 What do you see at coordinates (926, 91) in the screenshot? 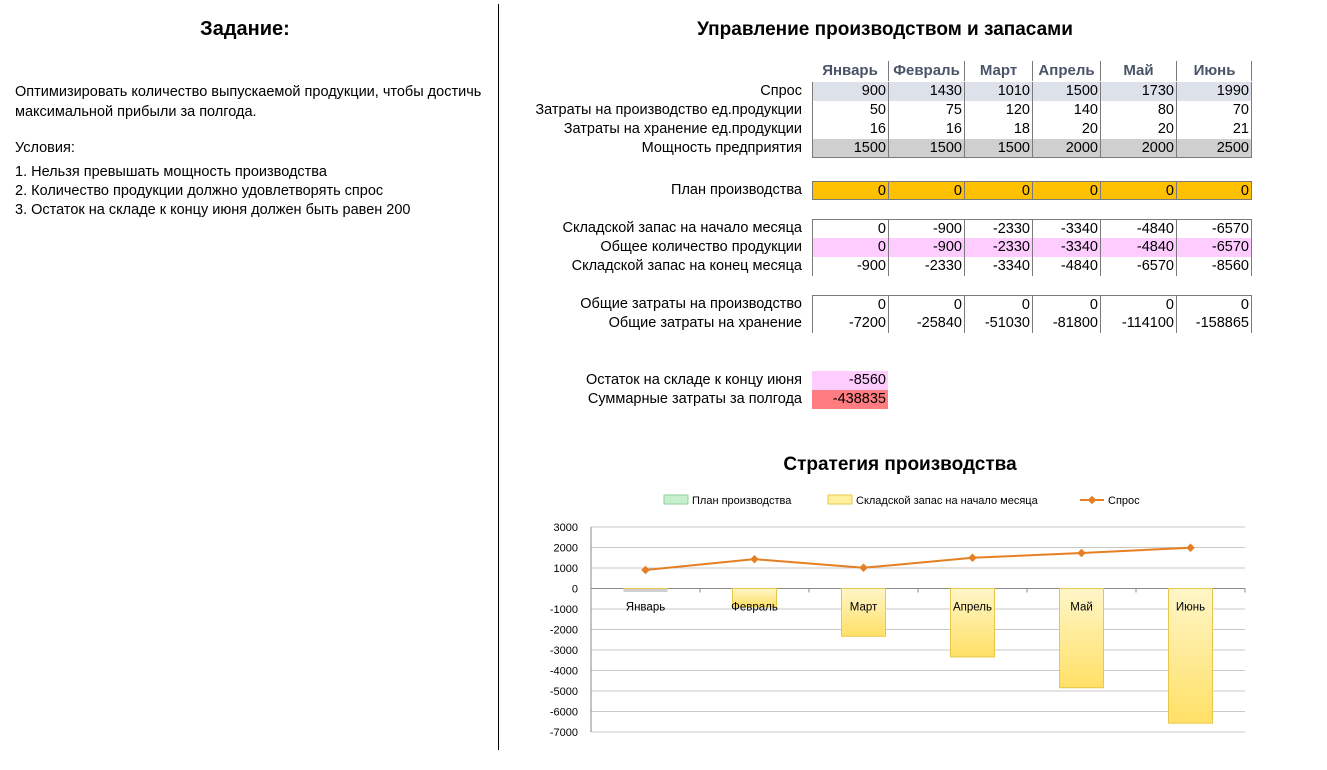
I see `data-cell: 1430` at bounding box center [926, 91].